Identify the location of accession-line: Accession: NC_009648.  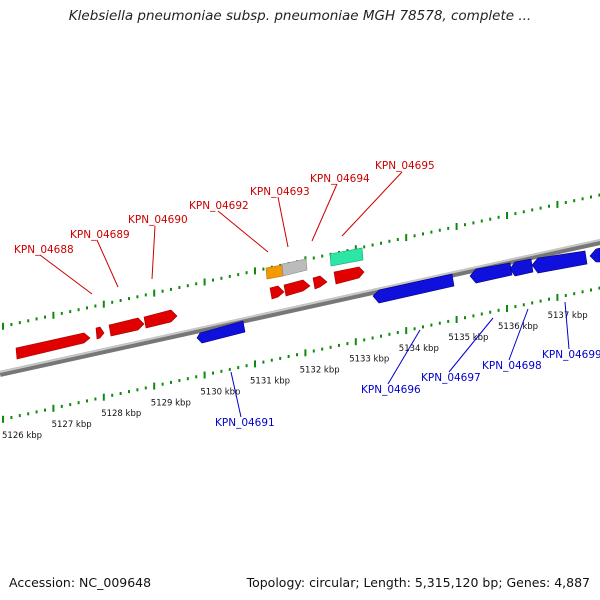
(80, 582).